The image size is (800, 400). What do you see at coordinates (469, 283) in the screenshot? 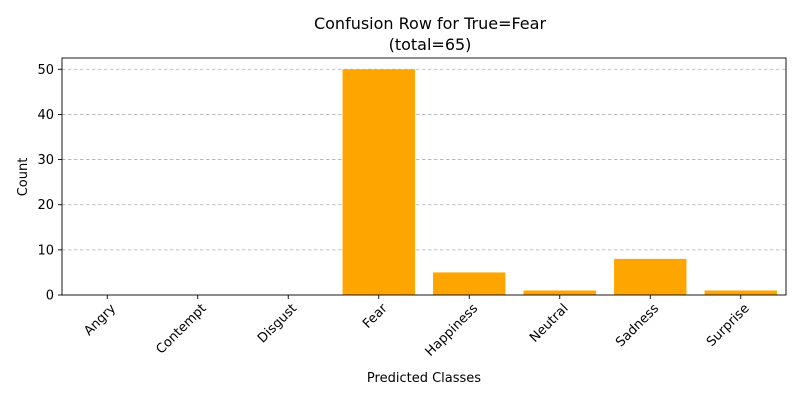
I see `bar-happiness` at bounding box center [469, 283].